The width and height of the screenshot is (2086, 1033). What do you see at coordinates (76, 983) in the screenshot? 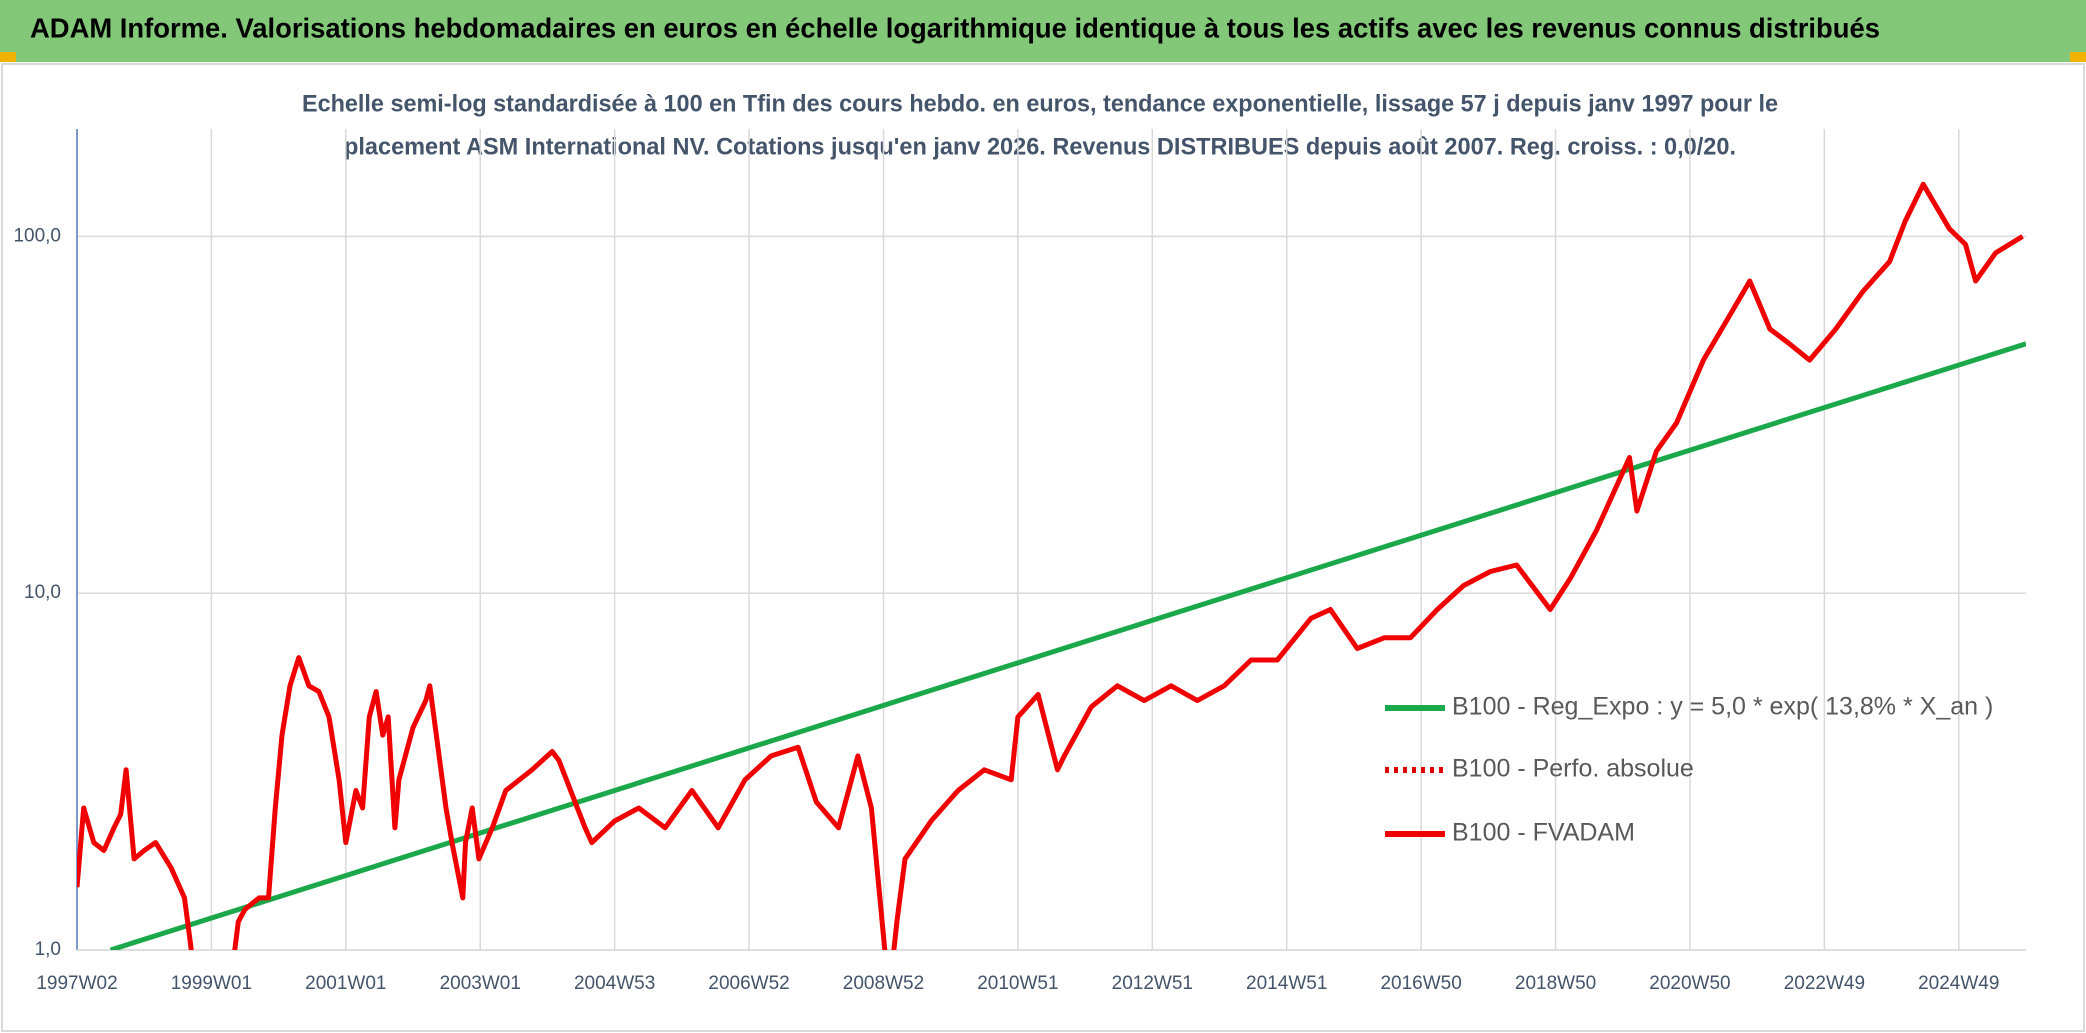
I see `x-tick-label: 1997W02` at bounding box center [76, 983].